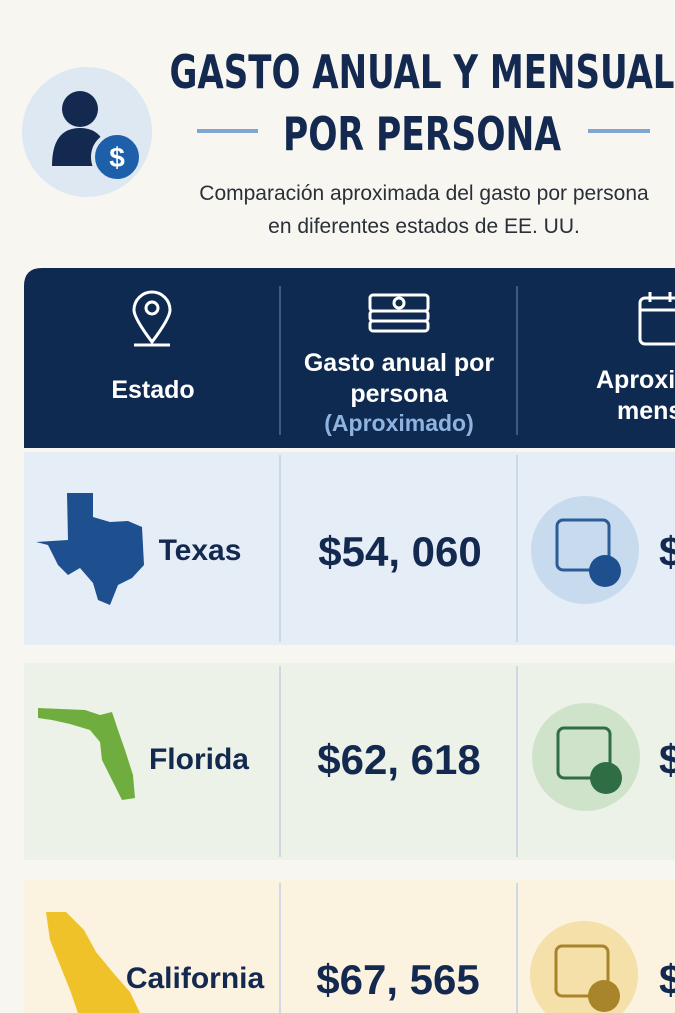 This screenshot has height=1013, width=675. I want to click on annual-amount: $62, 618, so click(399, 759).